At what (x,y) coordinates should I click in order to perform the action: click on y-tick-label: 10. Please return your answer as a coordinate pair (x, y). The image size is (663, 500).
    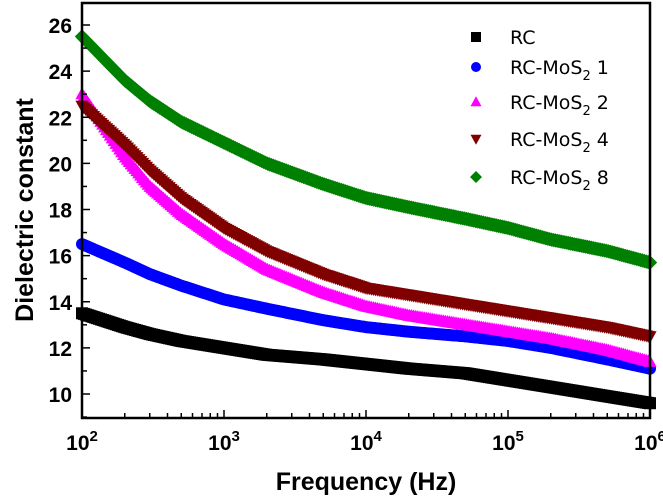
    Looking at the image, I should click on (60, 395).